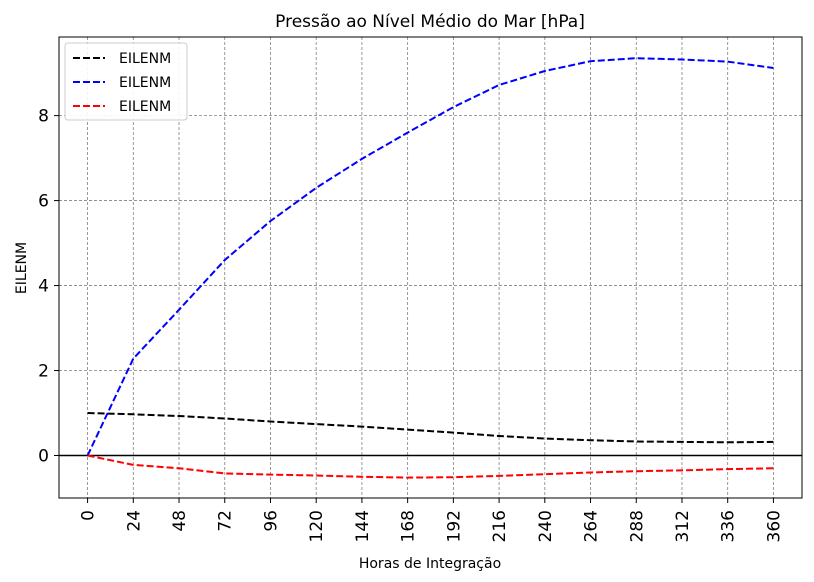 This screenshot has height=582, width=814. Describe the element at coordinates (43, 117) in the screenshot. I see `y-tick-label: 8` at that location.